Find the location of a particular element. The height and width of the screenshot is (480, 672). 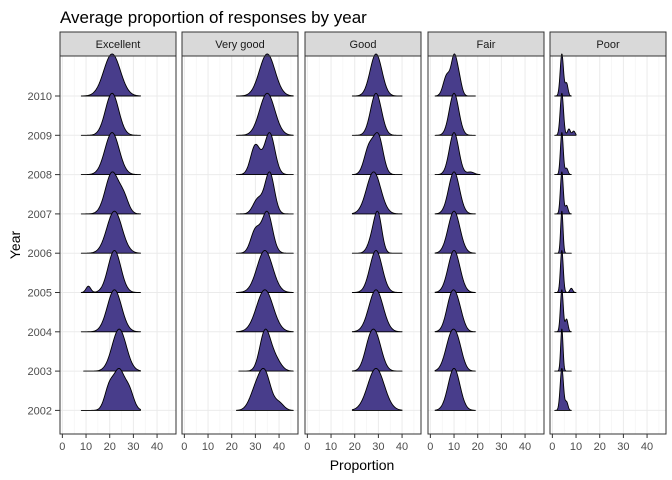

y-tick-label: 2002 is located at coordinates (40, 411).